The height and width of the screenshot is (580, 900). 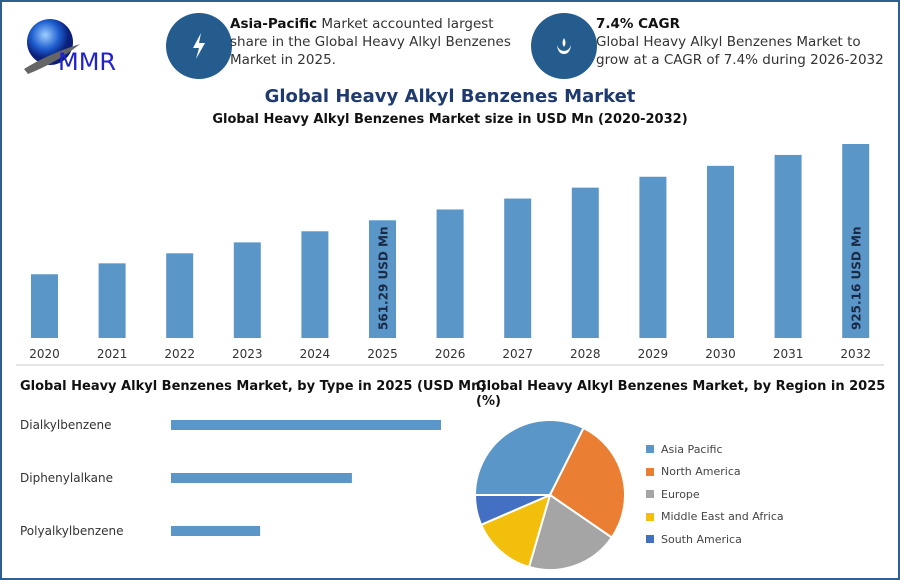 What do you see at coordinates (78, 45) in the screenshot?
I see `mmr-logo: MMR` at bounding box center [78, 45].